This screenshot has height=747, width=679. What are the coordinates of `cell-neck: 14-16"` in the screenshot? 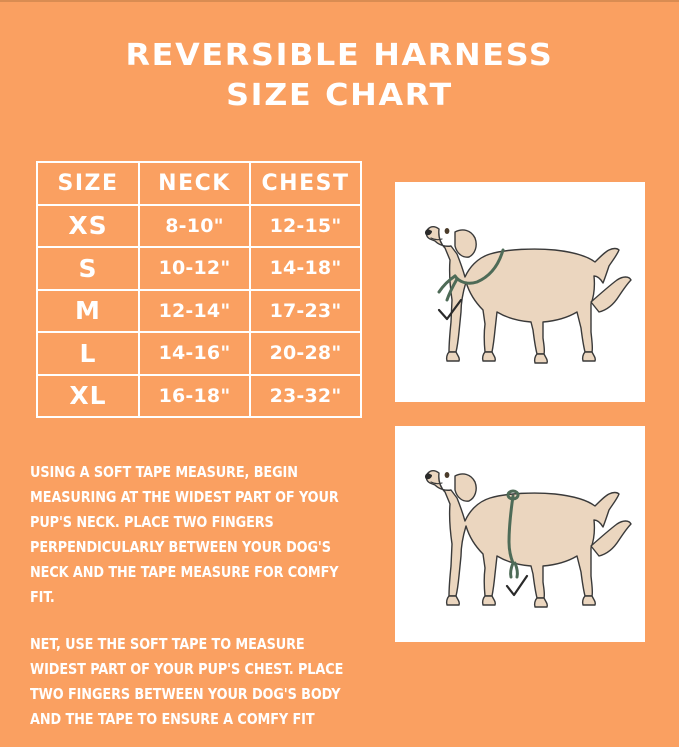 It's located at (194, 353).